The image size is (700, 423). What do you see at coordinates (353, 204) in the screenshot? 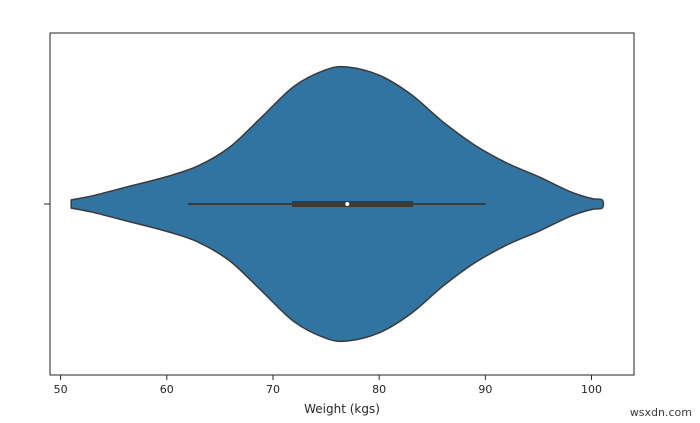
I see `iqr-box` at bounding box center [353, 204].